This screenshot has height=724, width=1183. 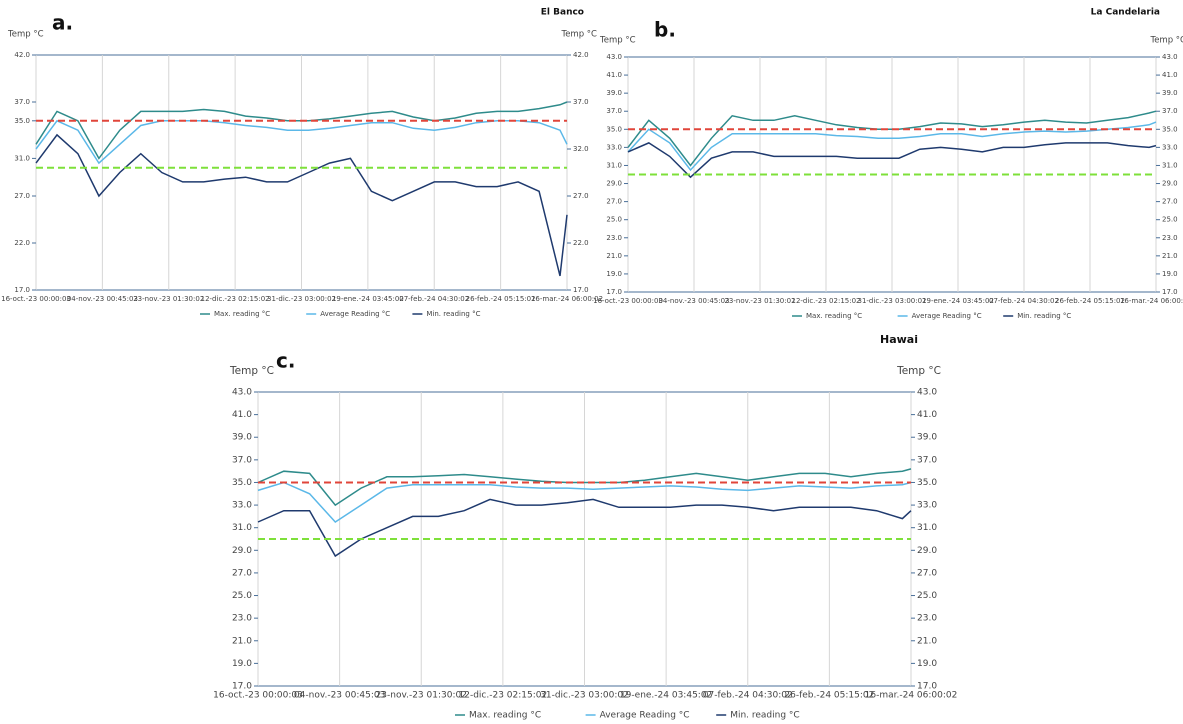 I want to click on chart-title: La Candelaria, so click(x=1125, y=13).